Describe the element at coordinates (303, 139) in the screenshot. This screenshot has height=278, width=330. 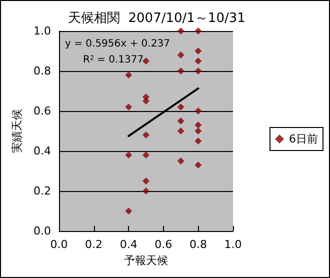
I see `legend-label: 6日前` at that location.